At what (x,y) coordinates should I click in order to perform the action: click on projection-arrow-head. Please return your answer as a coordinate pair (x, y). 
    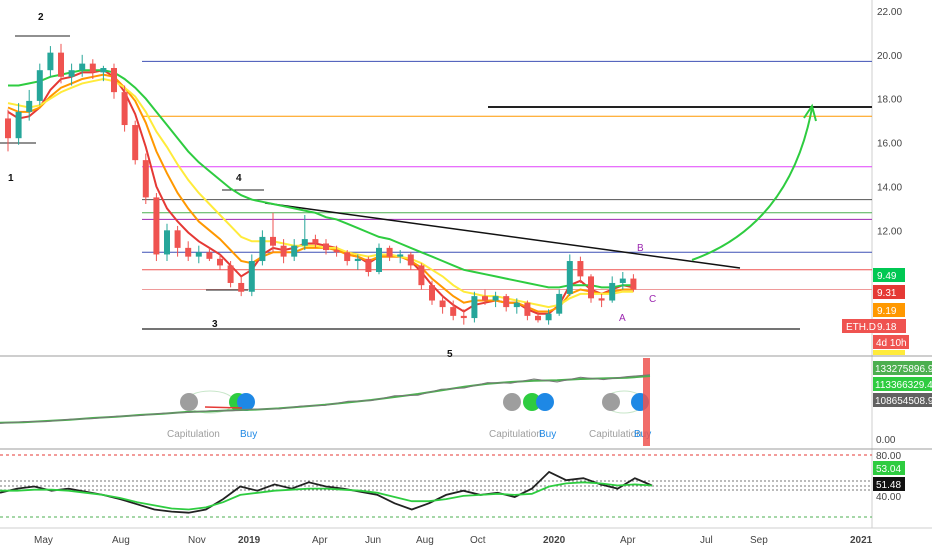
    Looking at the image, I should click on (810, 112).